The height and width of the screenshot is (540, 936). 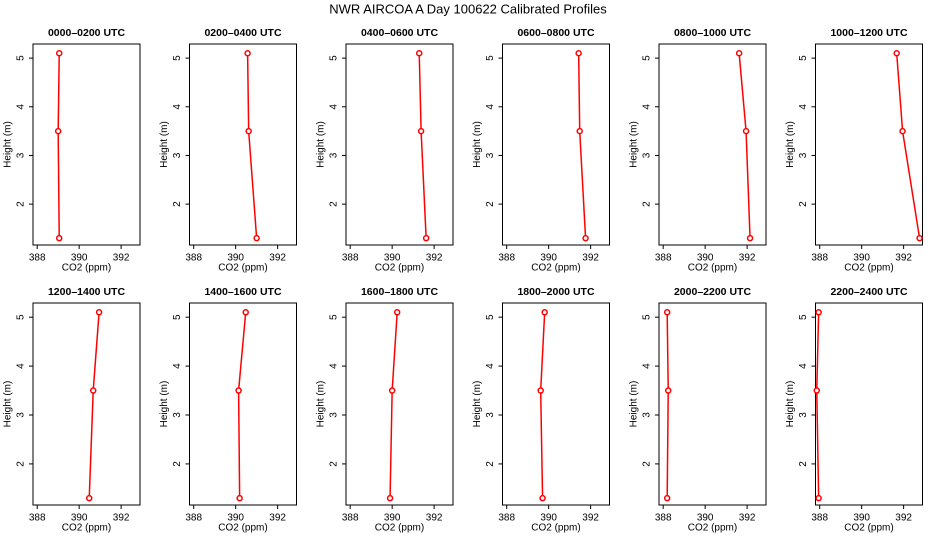 I want to click on panel-title: 0600–0800 UTC, so click(x=555, y=33).